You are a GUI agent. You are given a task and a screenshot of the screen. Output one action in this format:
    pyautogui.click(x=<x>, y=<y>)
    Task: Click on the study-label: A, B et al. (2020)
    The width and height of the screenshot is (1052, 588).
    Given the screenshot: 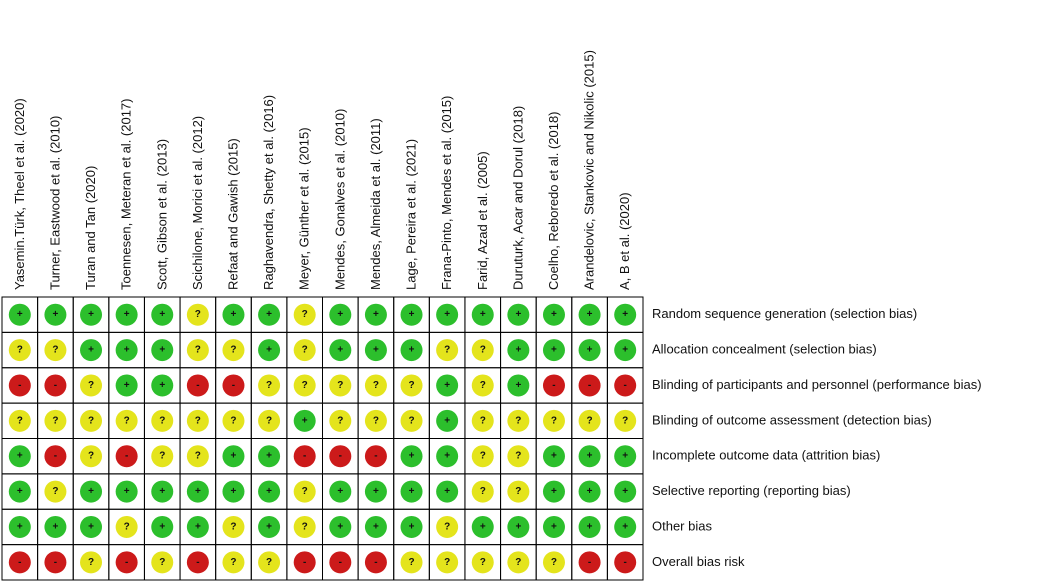 What is the action you would take?
    pyautogui.click(x=624, y=241)
    